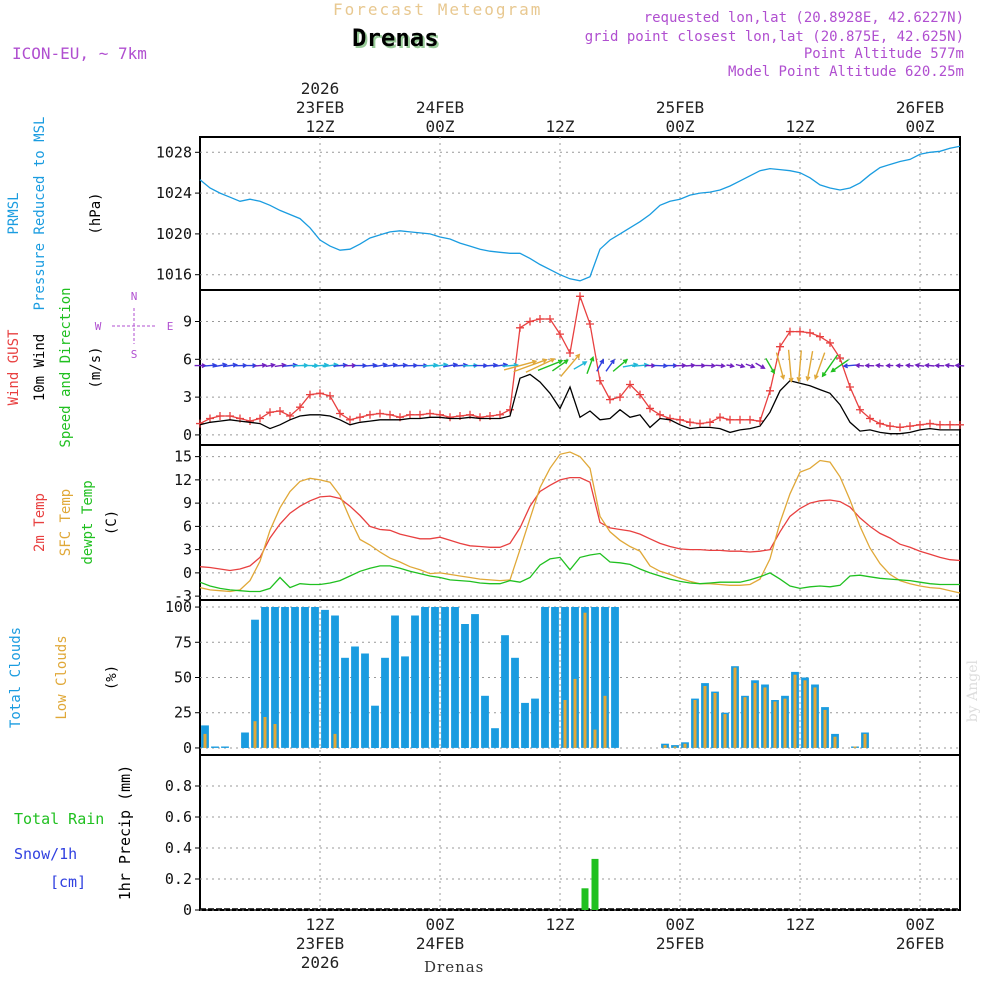 The image size is (1000, 1000). What do you see at coordinates (16, 677) in the screenshot?
I see `clouds-ylabel: Total Clouds` at bounding box center [16, 677].